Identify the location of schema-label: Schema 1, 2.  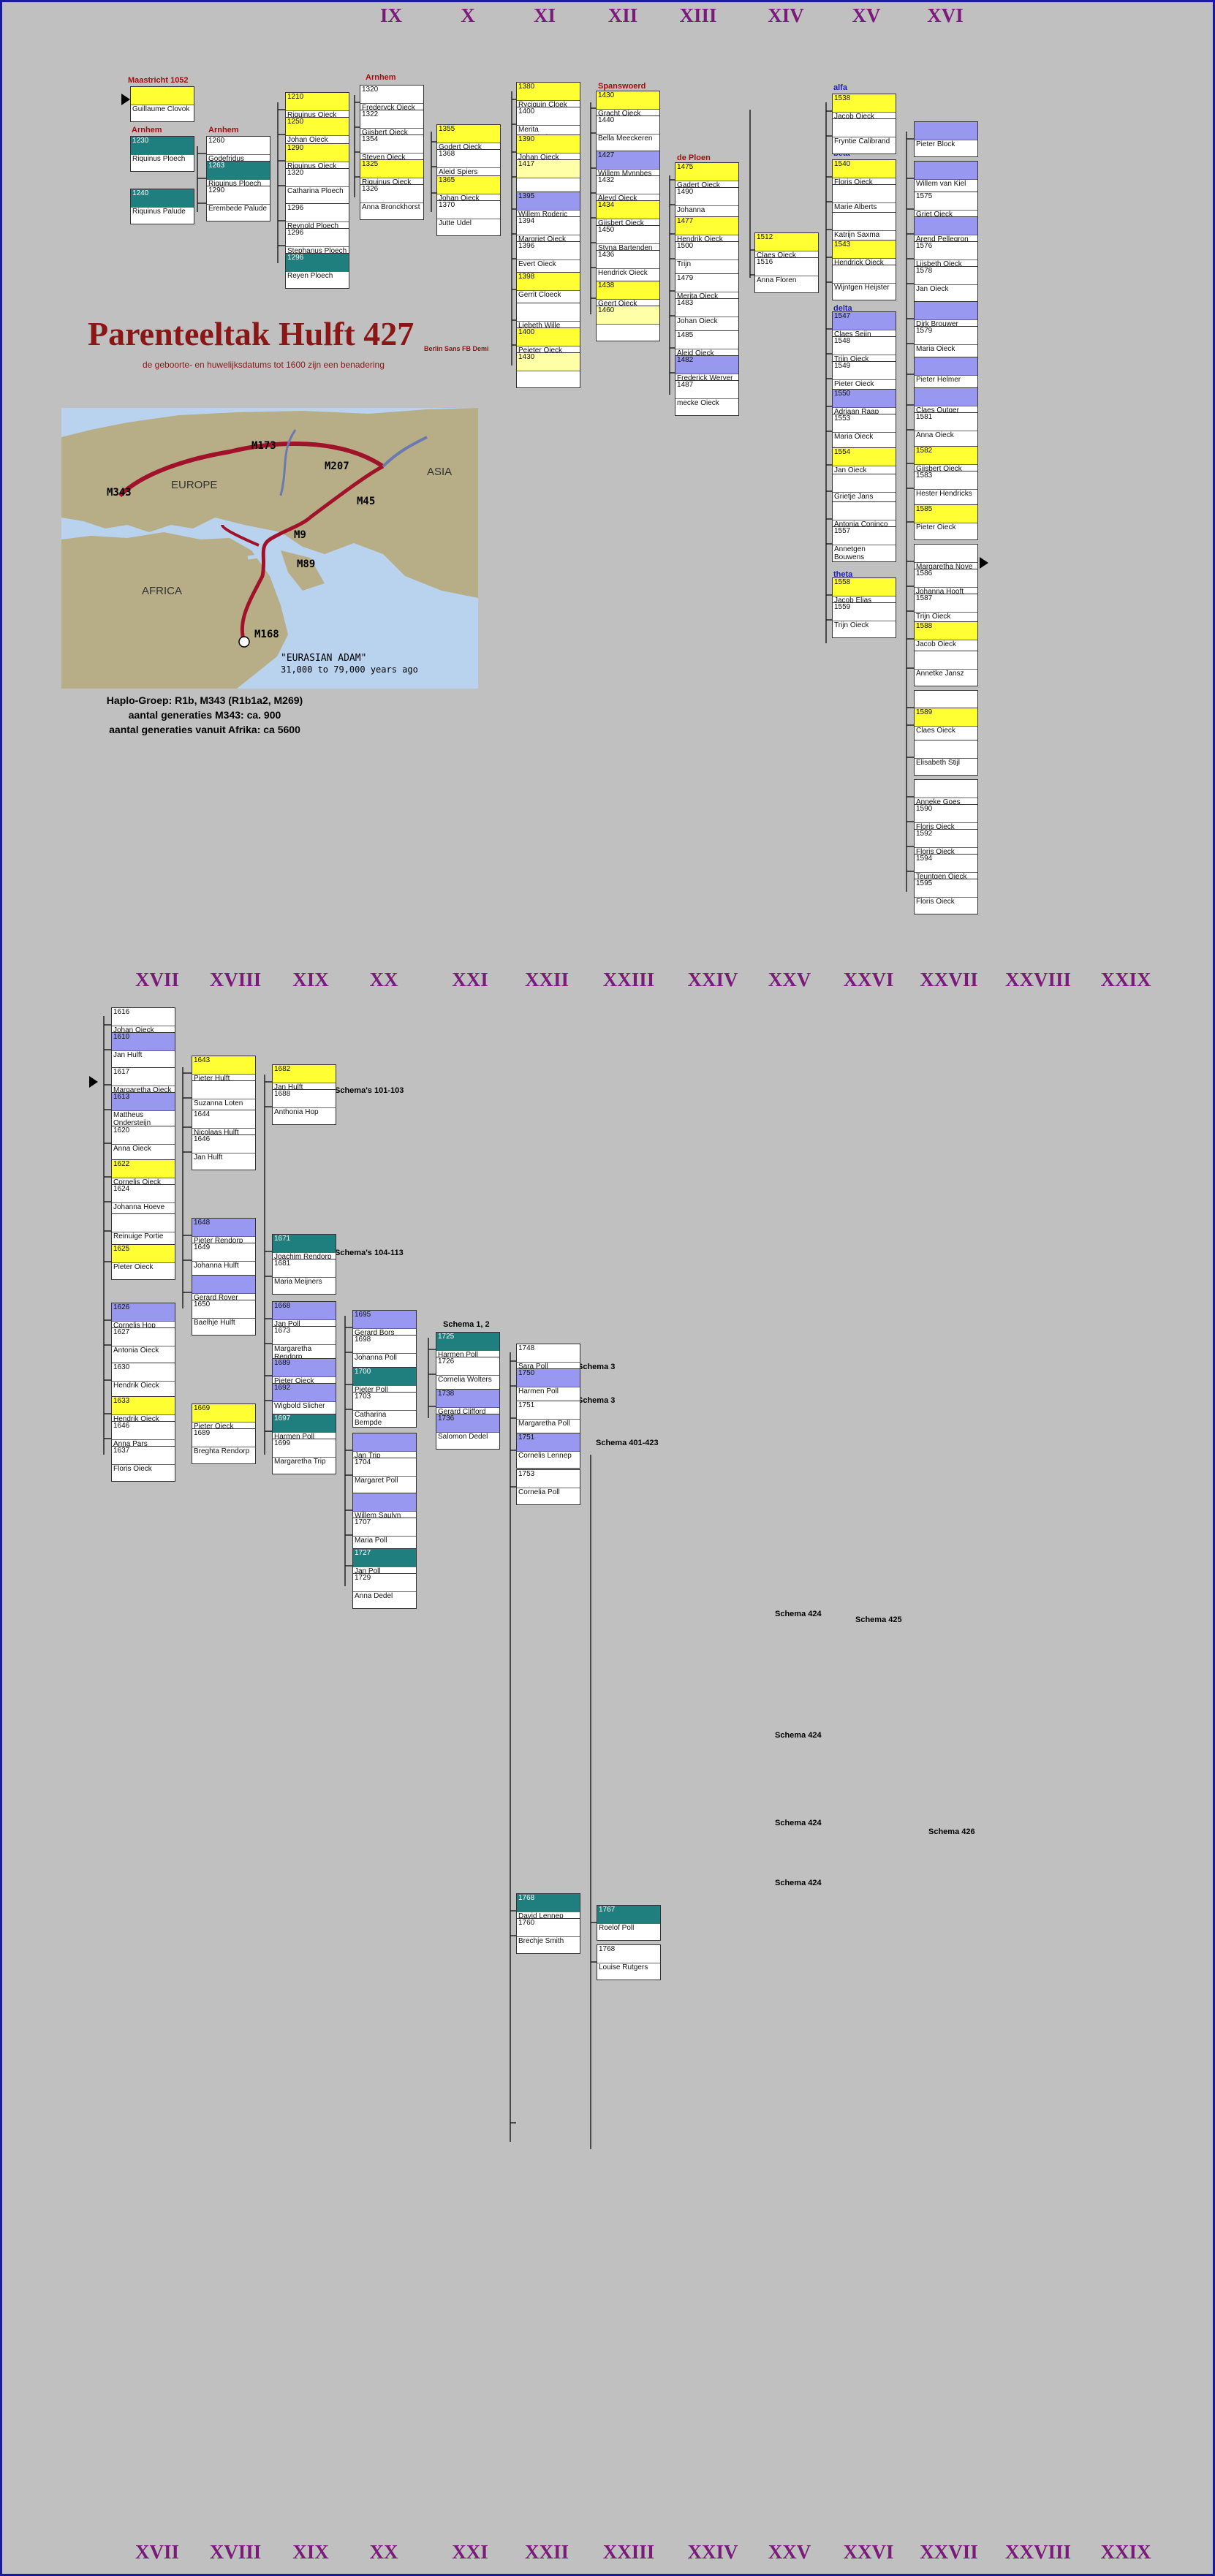
(466, 1324).